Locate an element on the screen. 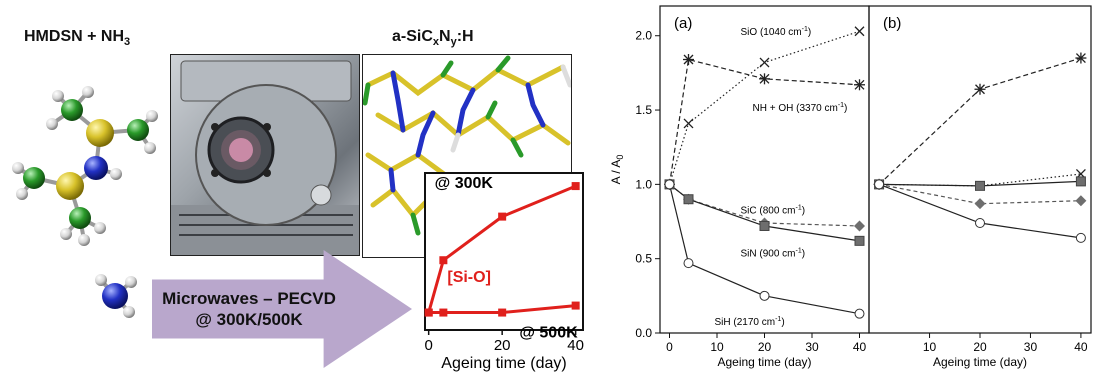  series-label: SiC (800 cm-1) is located at coordinates (773, 211).